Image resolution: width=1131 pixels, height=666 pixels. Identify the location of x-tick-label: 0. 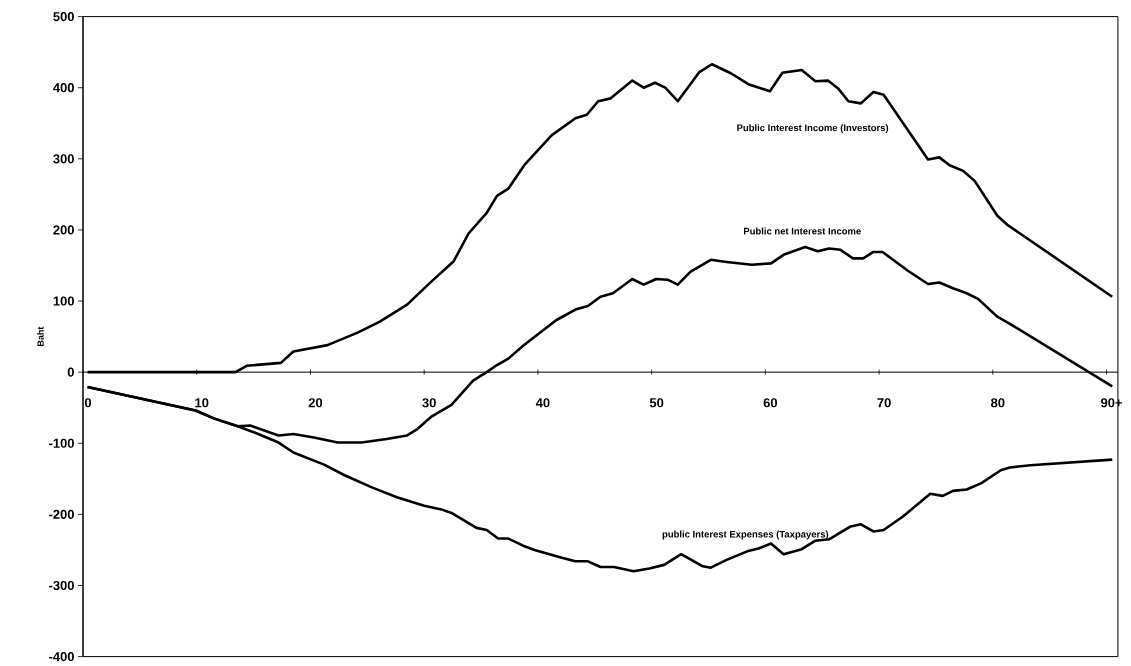
(88, 403).